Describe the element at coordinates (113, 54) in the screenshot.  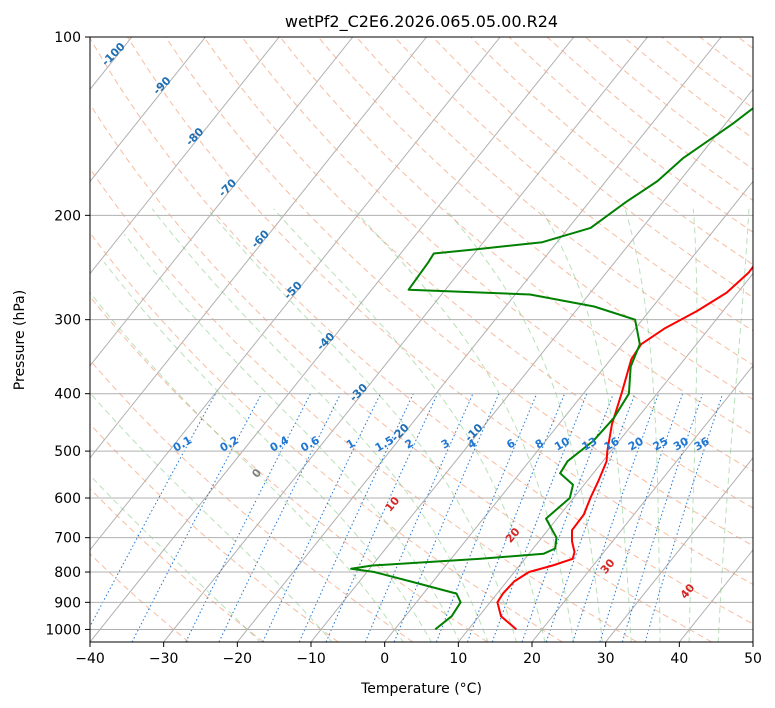
I see `dry-adiabat-label: -100` at that location.